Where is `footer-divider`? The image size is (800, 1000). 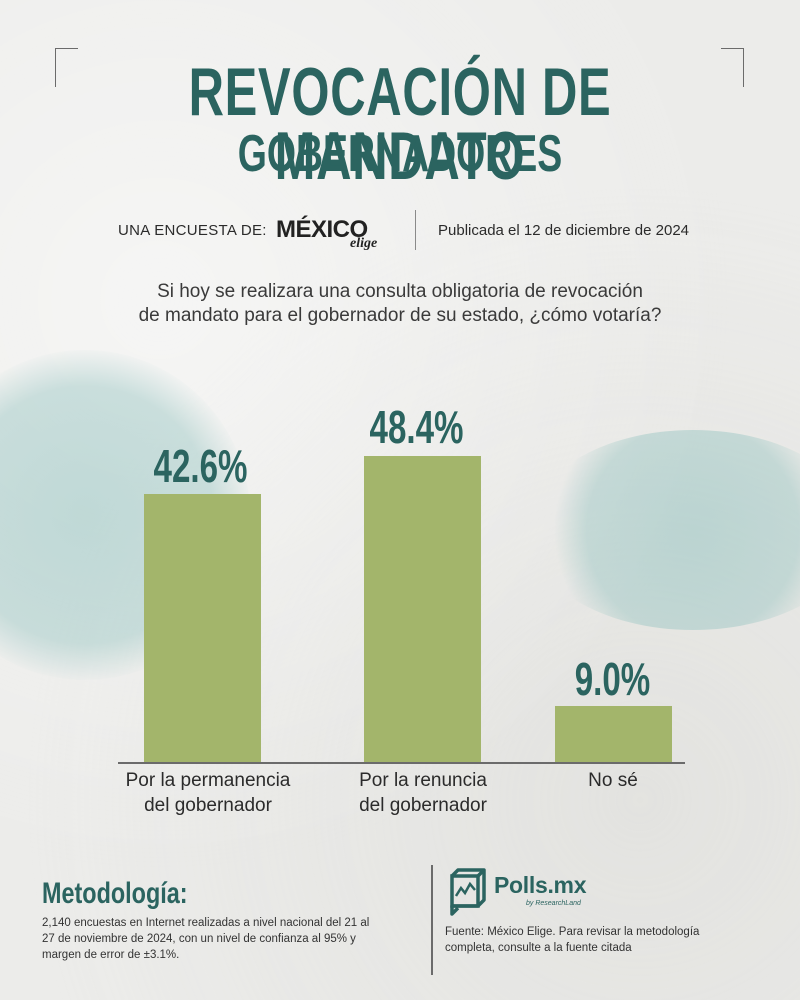
footer-divider is located at coordinates (432, 920).